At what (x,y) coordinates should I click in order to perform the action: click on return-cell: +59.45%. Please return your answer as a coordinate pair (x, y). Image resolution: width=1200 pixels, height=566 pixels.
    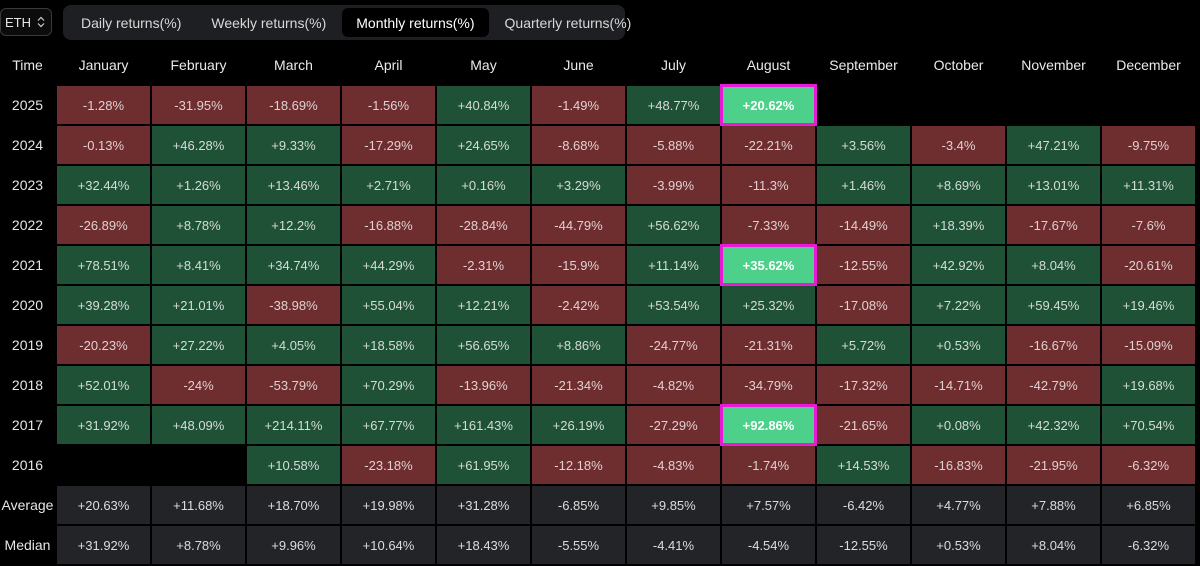
    Looking at the image, I should click on (1053, 305).